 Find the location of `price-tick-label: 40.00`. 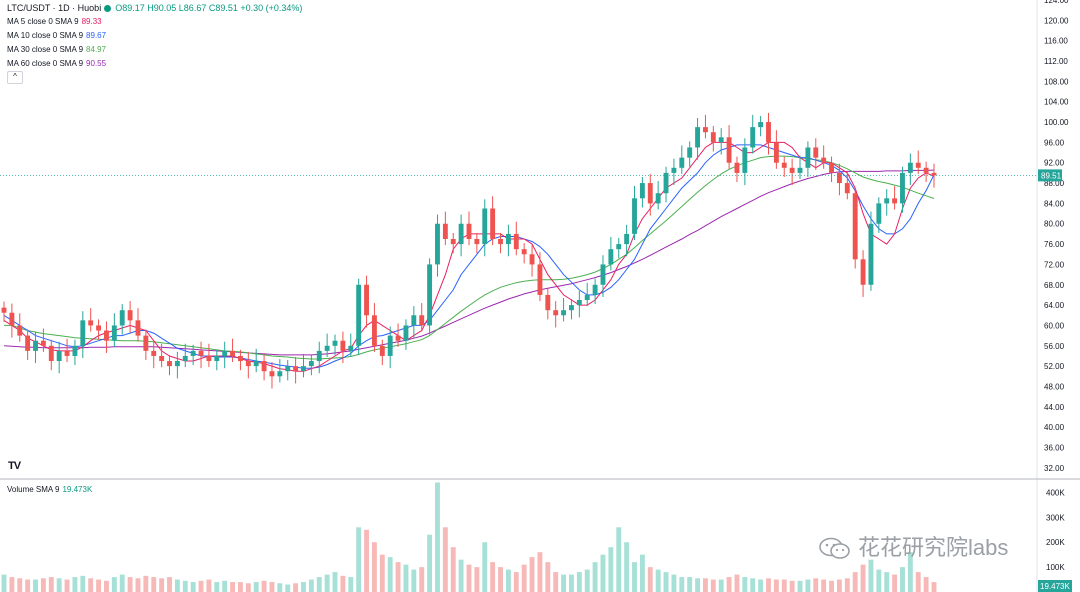

price-tick-label: 40.00 is located at coordinates (1054, 427).